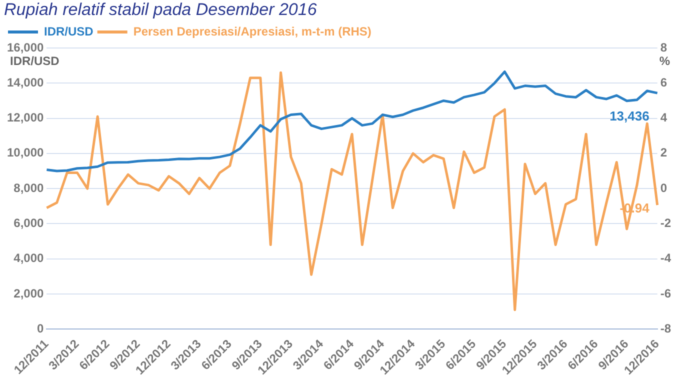 The width and height of the screenshot is (684, 385). What do you see at coordinates (29, 293) in the screenshot?
I see `y-tick-label: 2,000` at bounding box center [29, 293].